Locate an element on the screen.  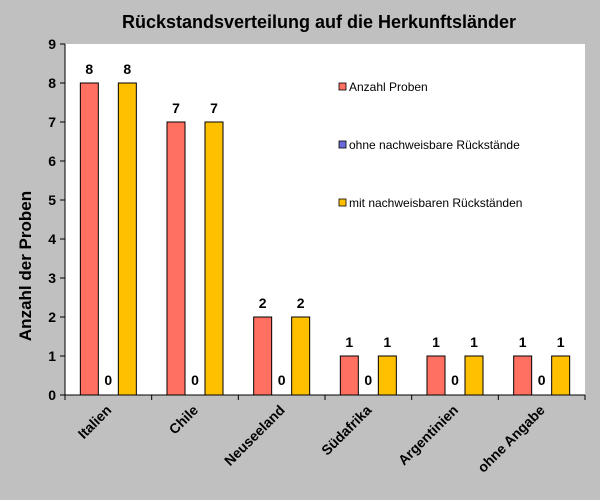
legend-label: ohne nachweisbare Rückstände is located at coordinates (434, 145).